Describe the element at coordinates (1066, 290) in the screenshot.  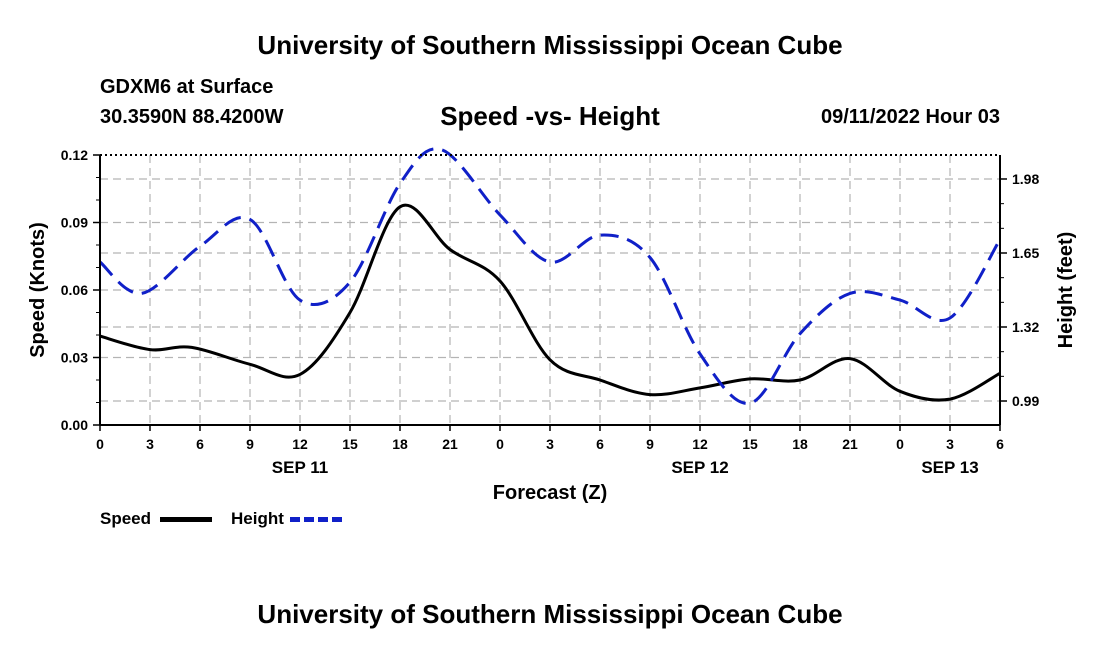
I see `y2-axis-title: Height (feet)` at that location.